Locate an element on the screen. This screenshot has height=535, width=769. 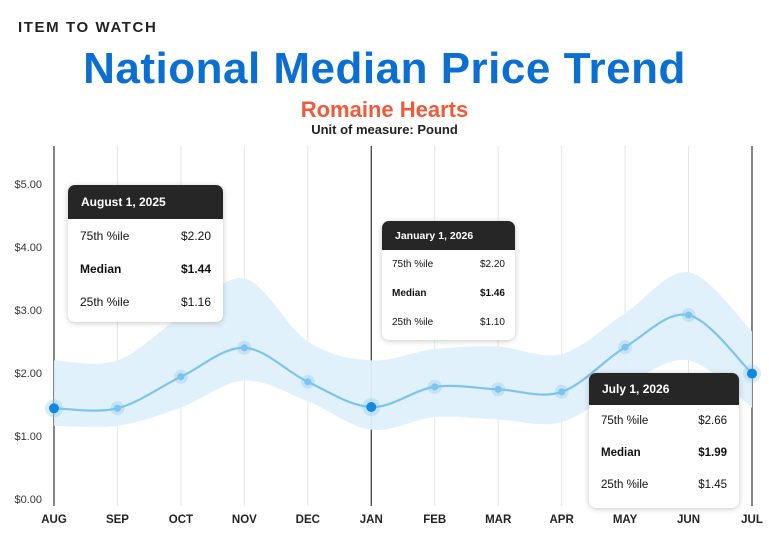
tooltip-row-p75: 75th %ile $2.66 is located at coordinates (664, 421).